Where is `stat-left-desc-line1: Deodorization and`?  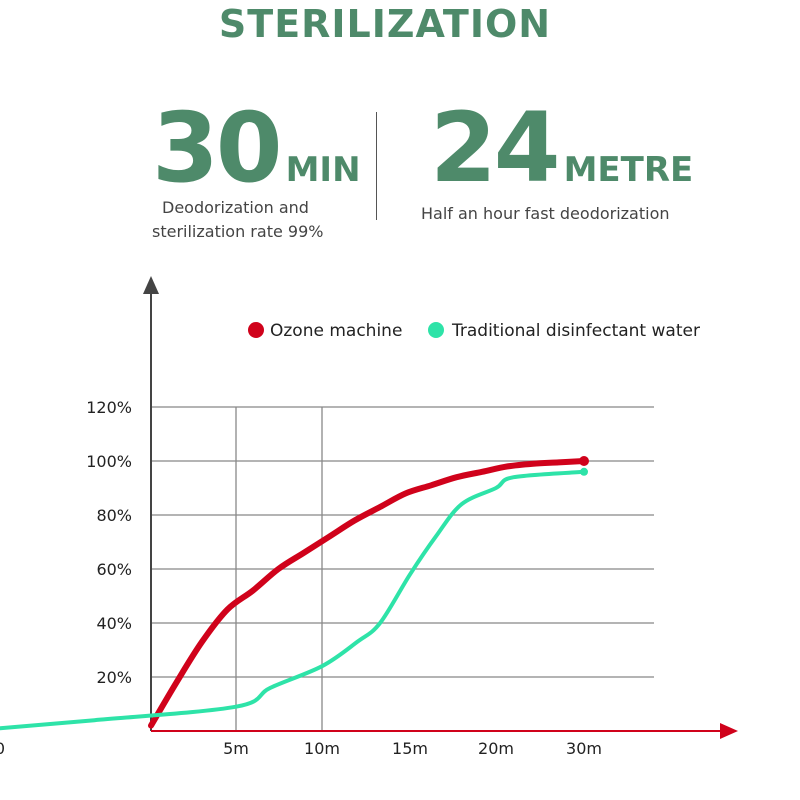
stat-left-desc-line1: Deodorization and is located at coordinates (235, 207).